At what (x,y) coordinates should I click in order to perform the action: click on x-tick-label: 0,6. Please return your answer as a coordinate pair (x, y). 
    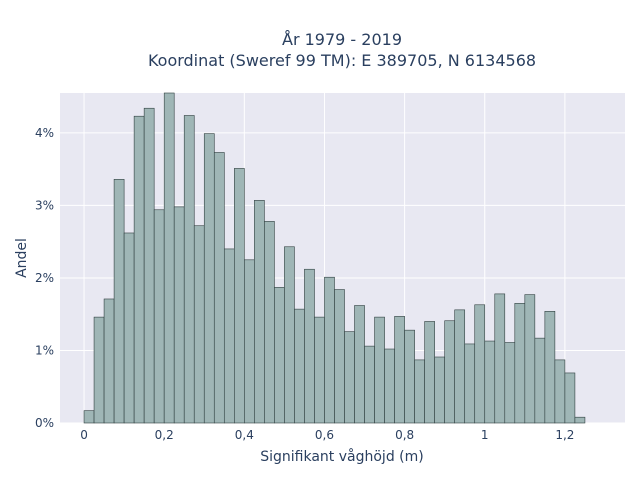
    Looking at the image, I should click on (324, 435).